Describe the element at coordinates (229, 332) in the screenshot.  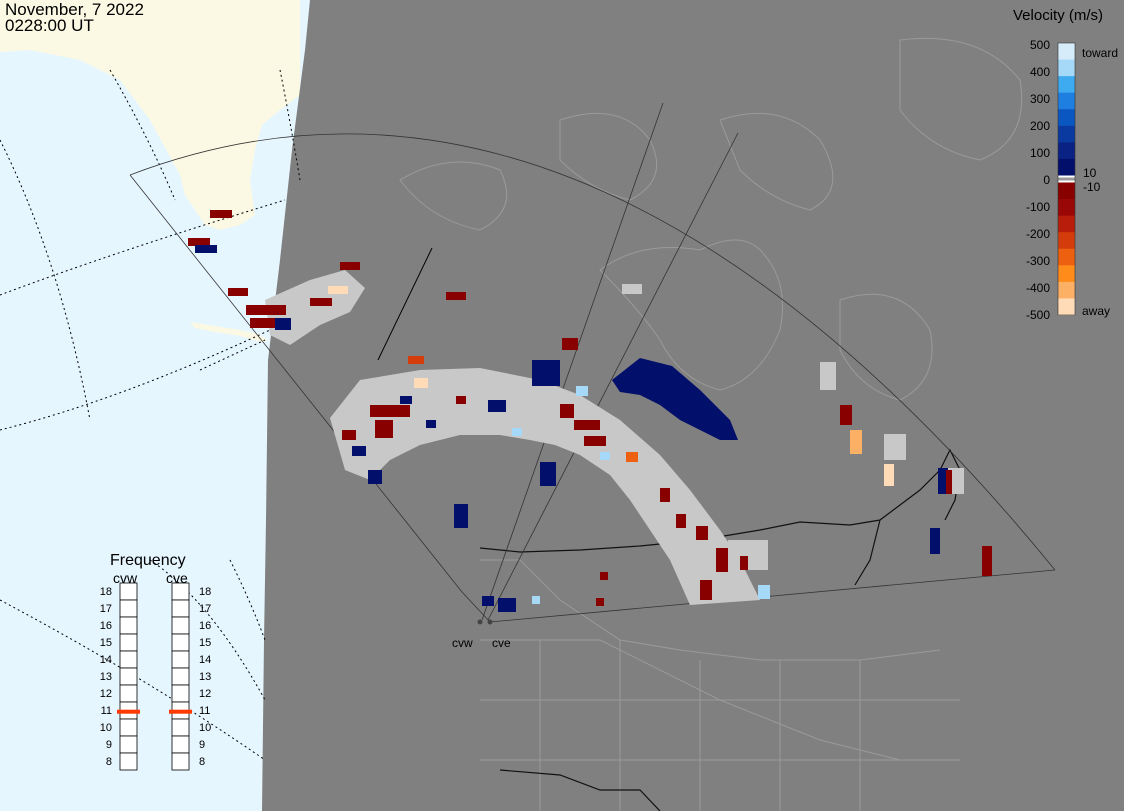
I see `aleutian-peninsula` at that location.